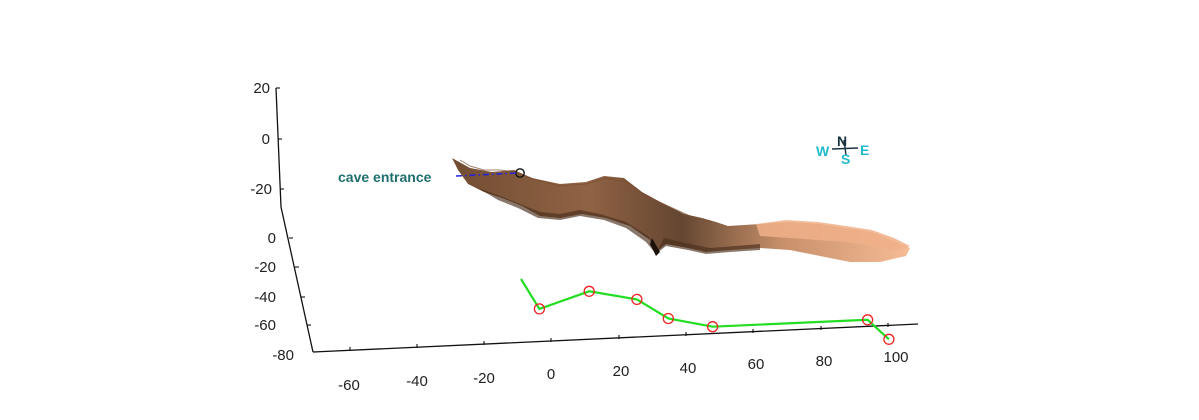 The width and height of the screenshot is (1199, 420). I want to click on centerline-path, so click(705, 309).